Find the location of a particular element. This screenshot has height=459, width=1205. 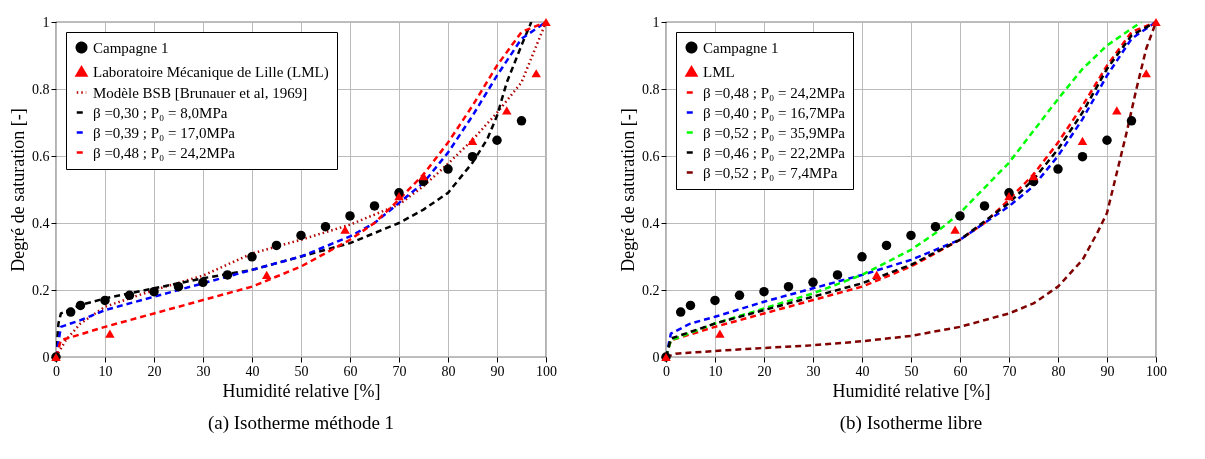

legend-label: β =0,40 ; P₀ = 16,7MPa is located at coordinates (774, 112).